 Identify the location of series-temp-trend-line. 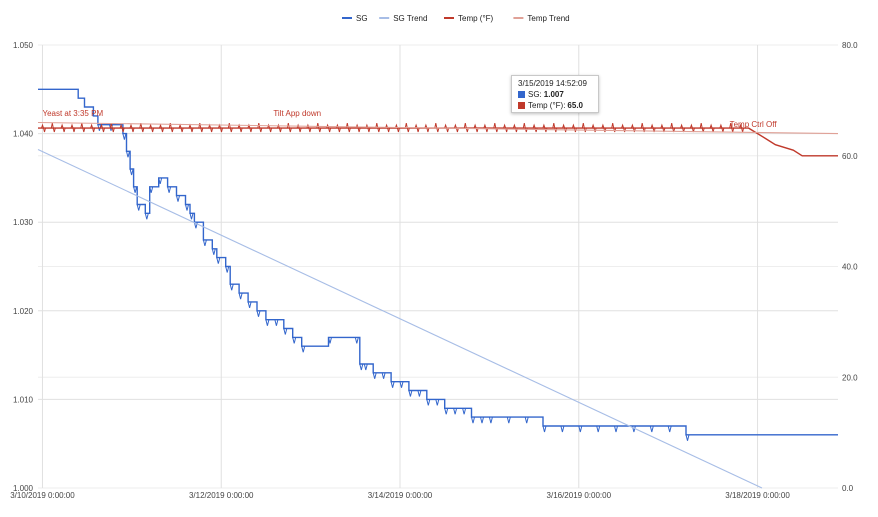
(438, 128).